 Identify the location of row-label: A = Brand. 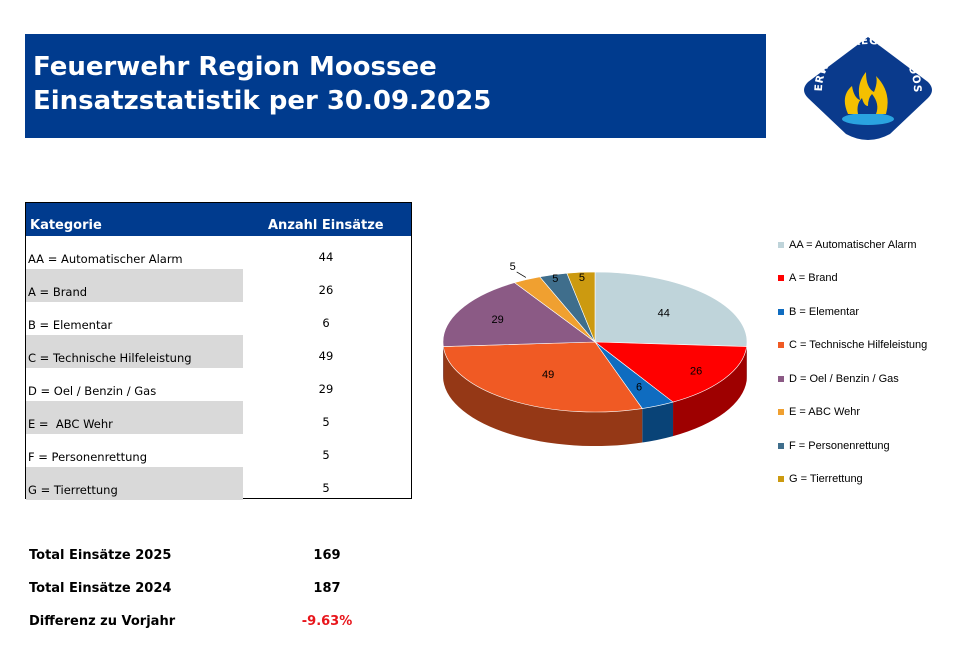
(58, 292).